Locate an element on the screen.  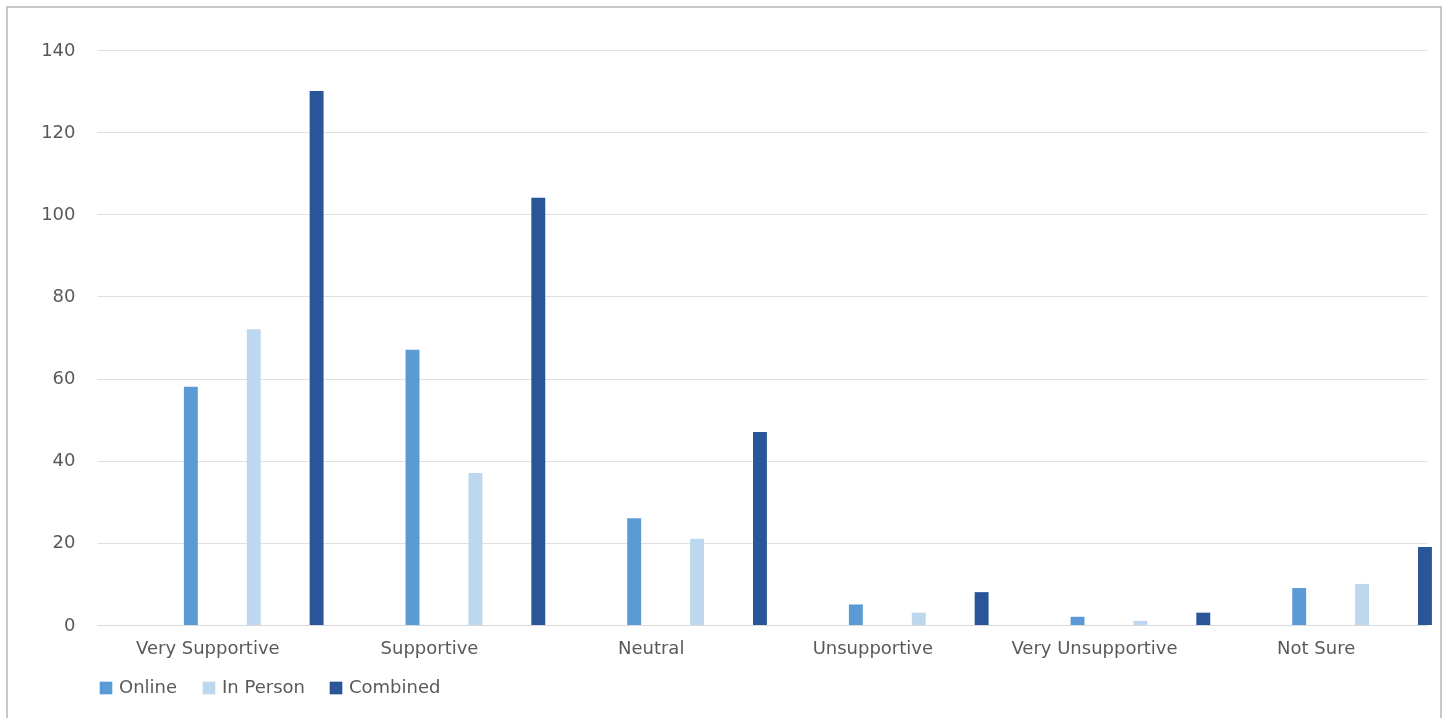
y-tick-label: 140 is located at coordinates (58, 49).